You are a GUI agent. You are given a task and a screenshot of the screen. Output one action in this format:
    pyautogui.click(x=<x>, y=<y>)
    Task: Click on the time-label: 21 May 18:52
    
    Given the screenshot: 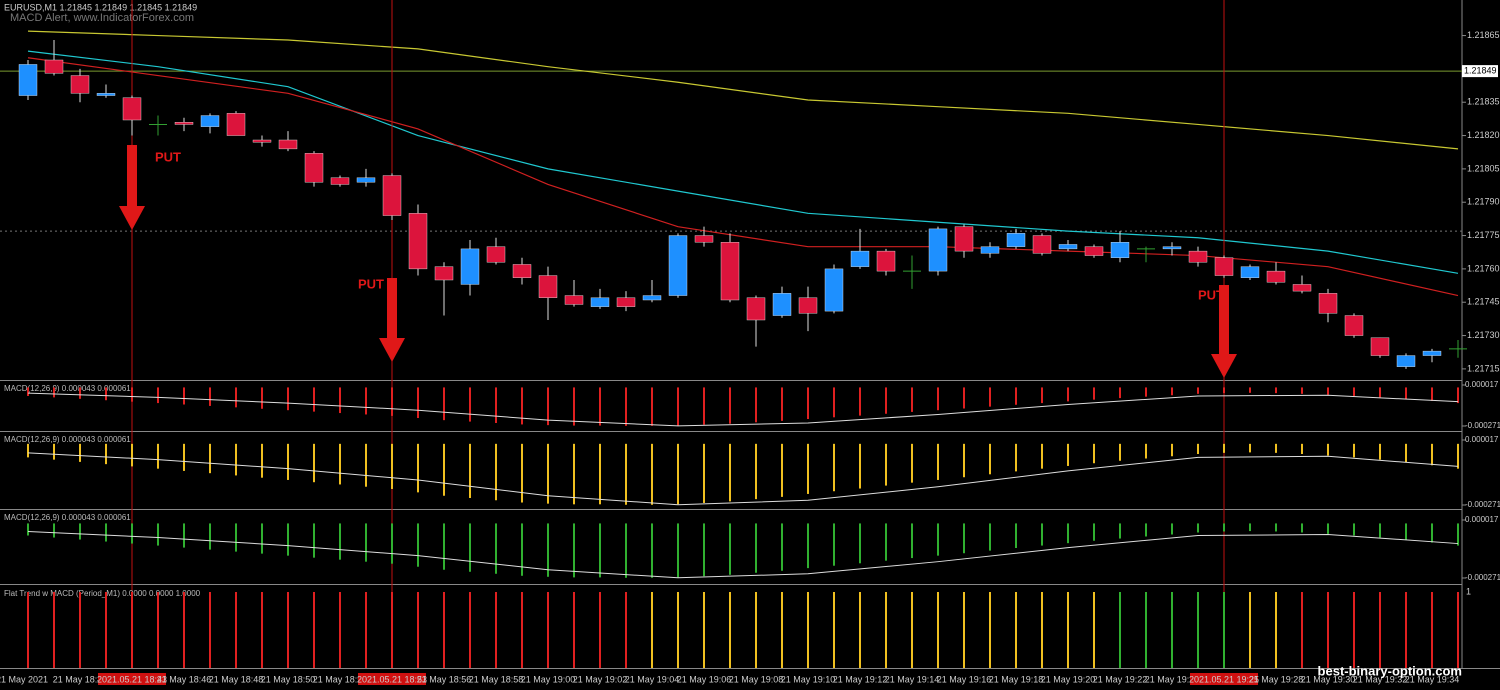 What is the action you would take?
    pyautogui.click(x=340, y=679)
    